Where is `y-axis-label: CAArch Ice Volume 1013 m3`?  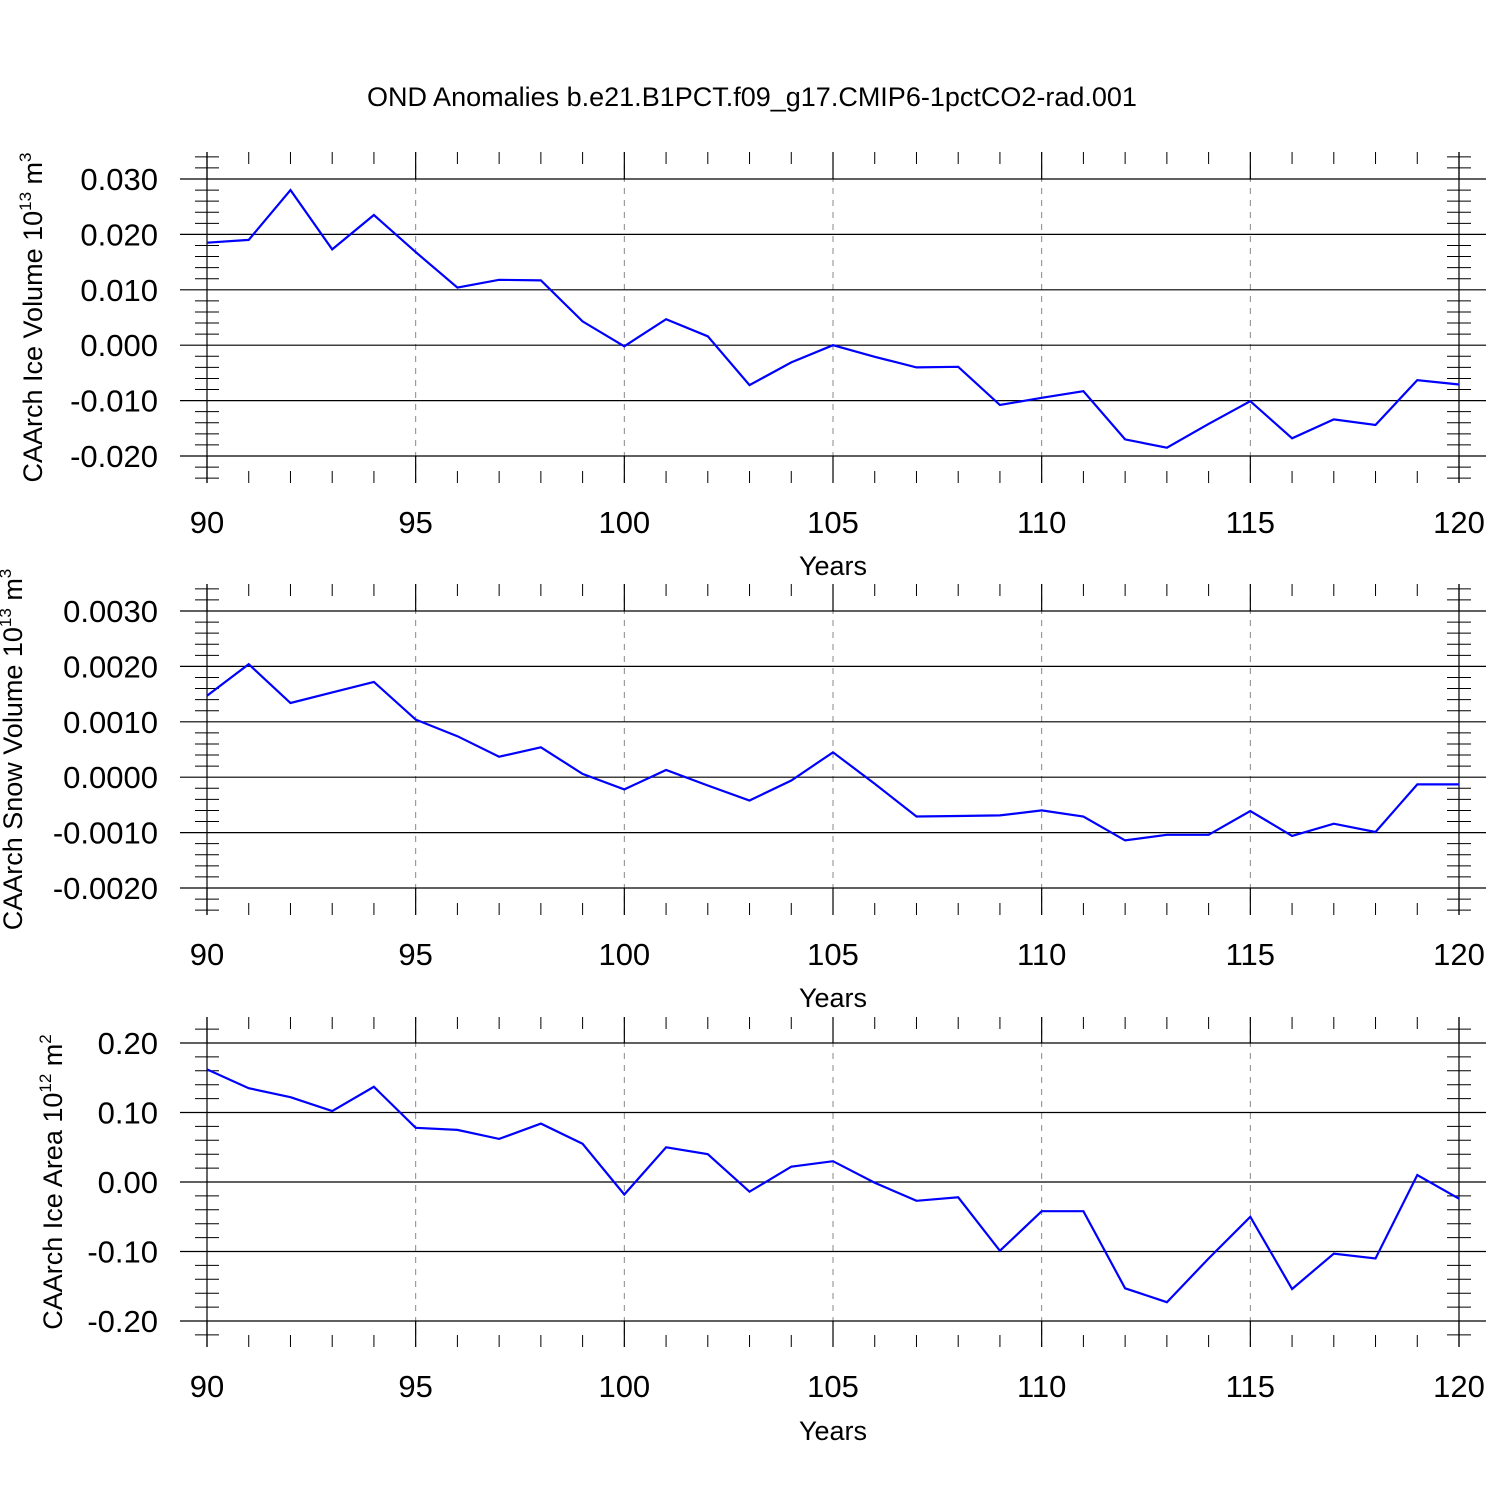
y-axis-label: CAArch Ice Volume 1013 m3 is located at coordinates (32, 317).